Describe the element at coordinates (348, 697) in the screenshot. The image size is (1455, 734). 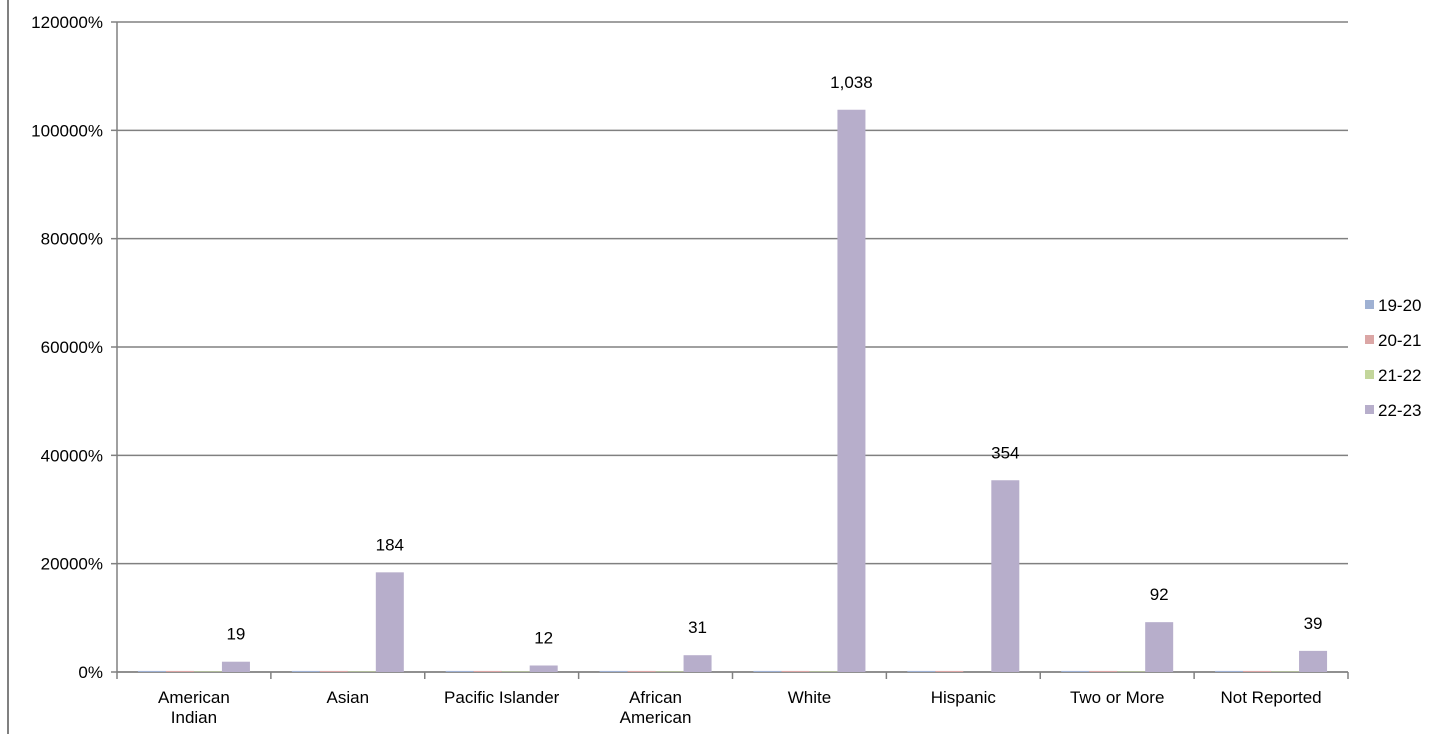
I see `category-label: Asian` at that location.